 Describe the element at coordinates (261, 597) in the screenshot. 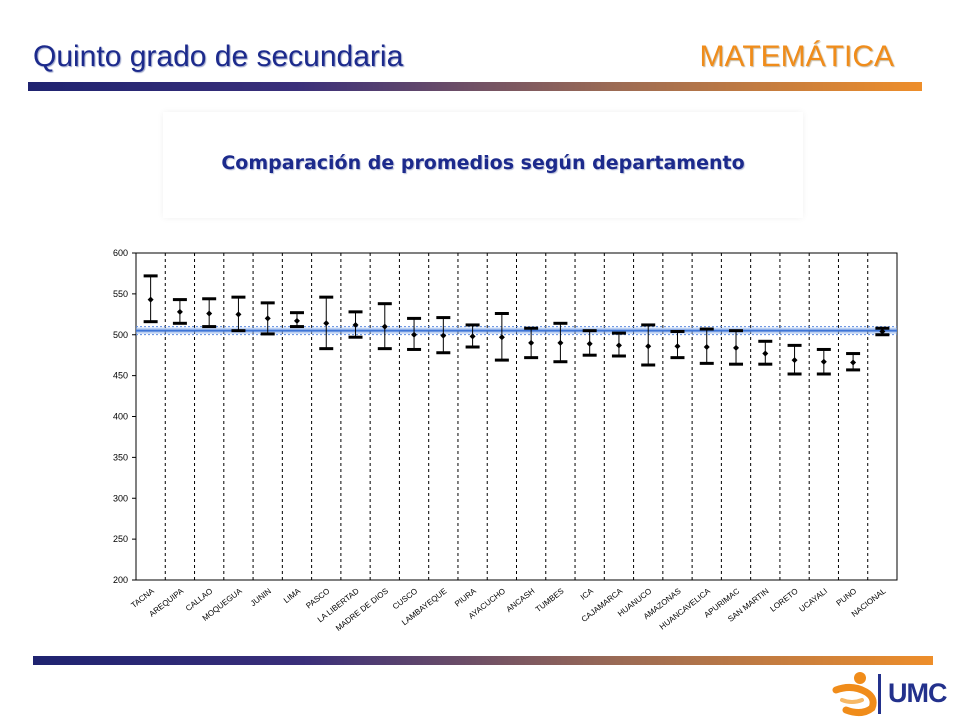

I see `x-tick-label: JUNIN` at that location.